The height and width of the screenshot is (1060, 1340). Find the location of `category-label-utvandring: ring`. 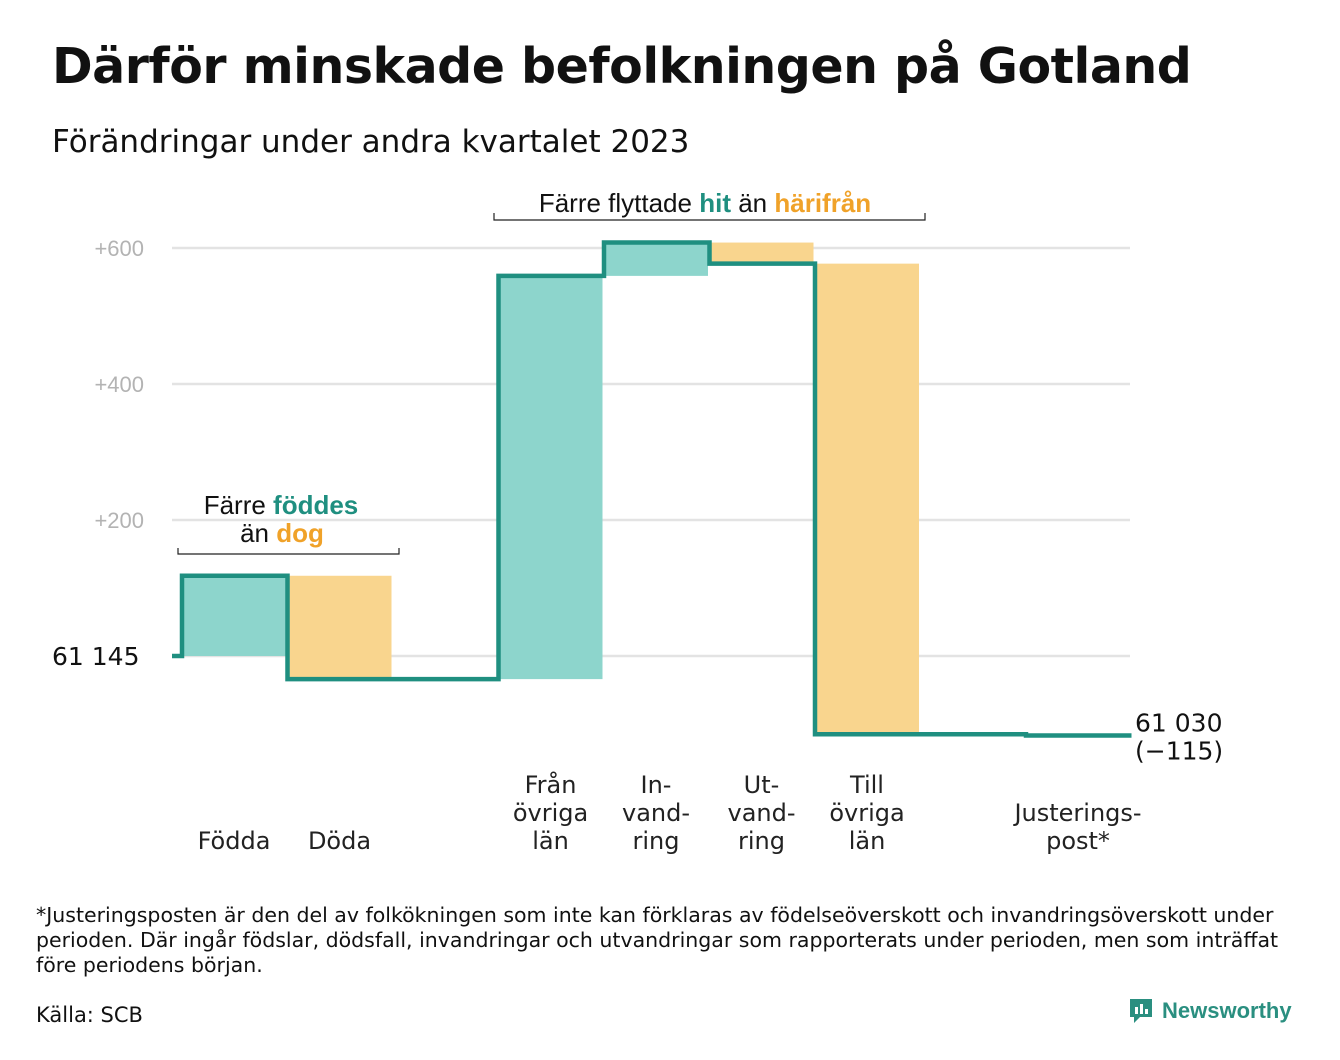

category-label-utvandring: ring is located at coordinates (761, 841).